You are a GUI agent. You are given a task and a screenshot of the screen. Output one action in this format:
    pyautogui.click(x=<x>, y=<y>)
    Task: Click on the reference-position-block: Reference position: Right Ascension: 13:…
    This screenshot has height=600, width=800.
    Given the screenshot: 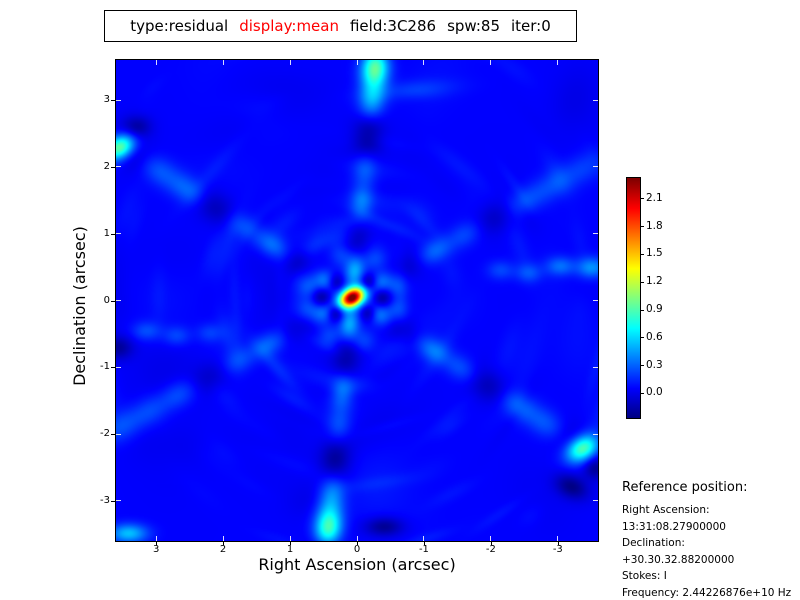 What is the action you would take?
    pyautogui.click(x=711, y=540)
    